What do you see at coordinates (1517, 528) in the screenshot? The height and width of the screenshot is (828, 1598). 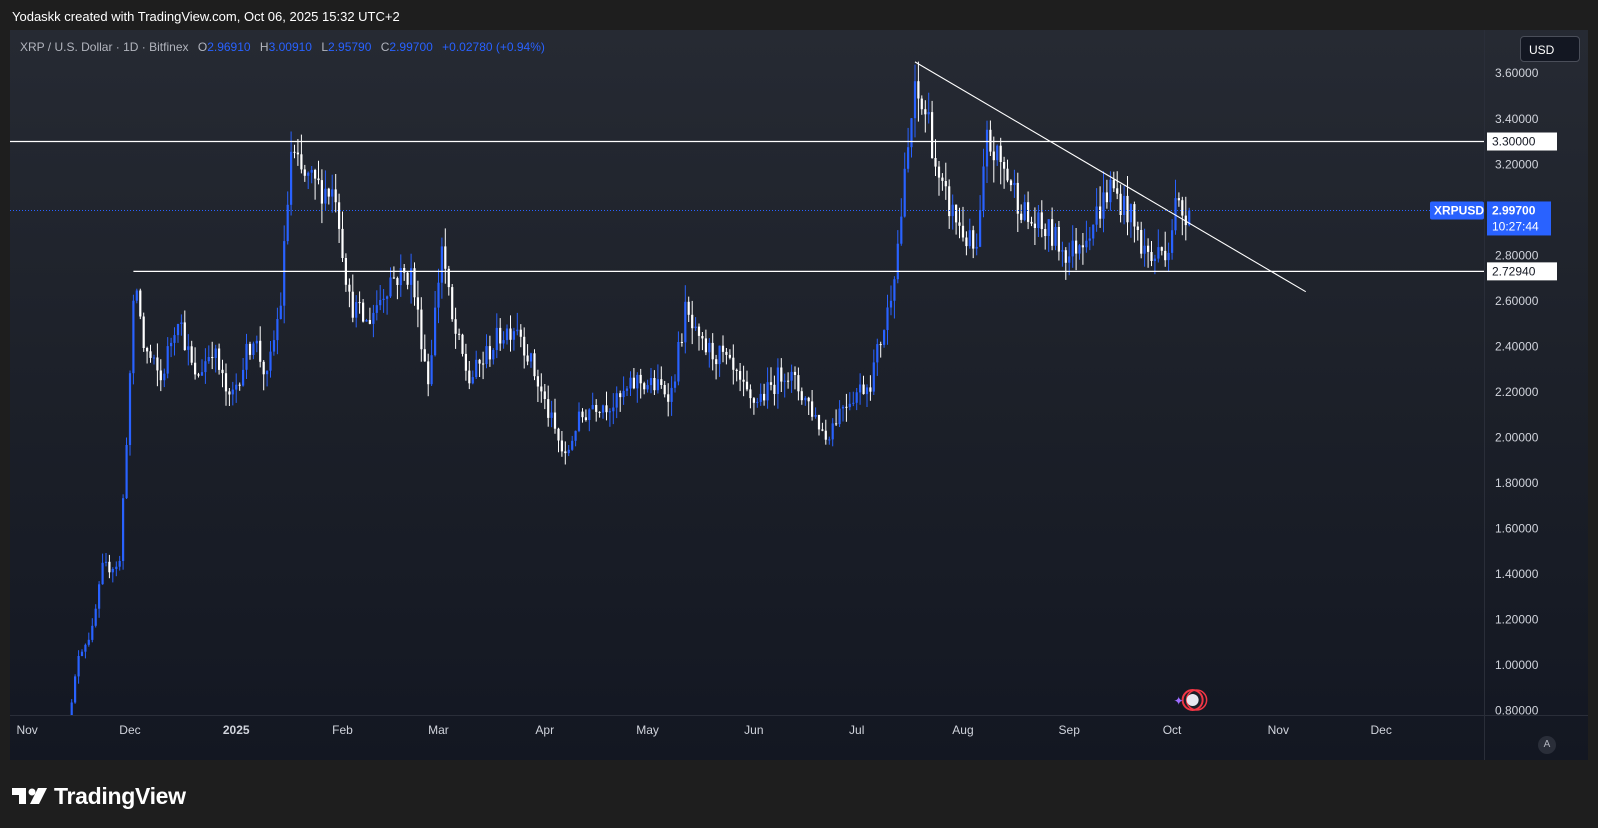 I see `y-tick-label: 1.60000` at bounding box center [1517, 528].